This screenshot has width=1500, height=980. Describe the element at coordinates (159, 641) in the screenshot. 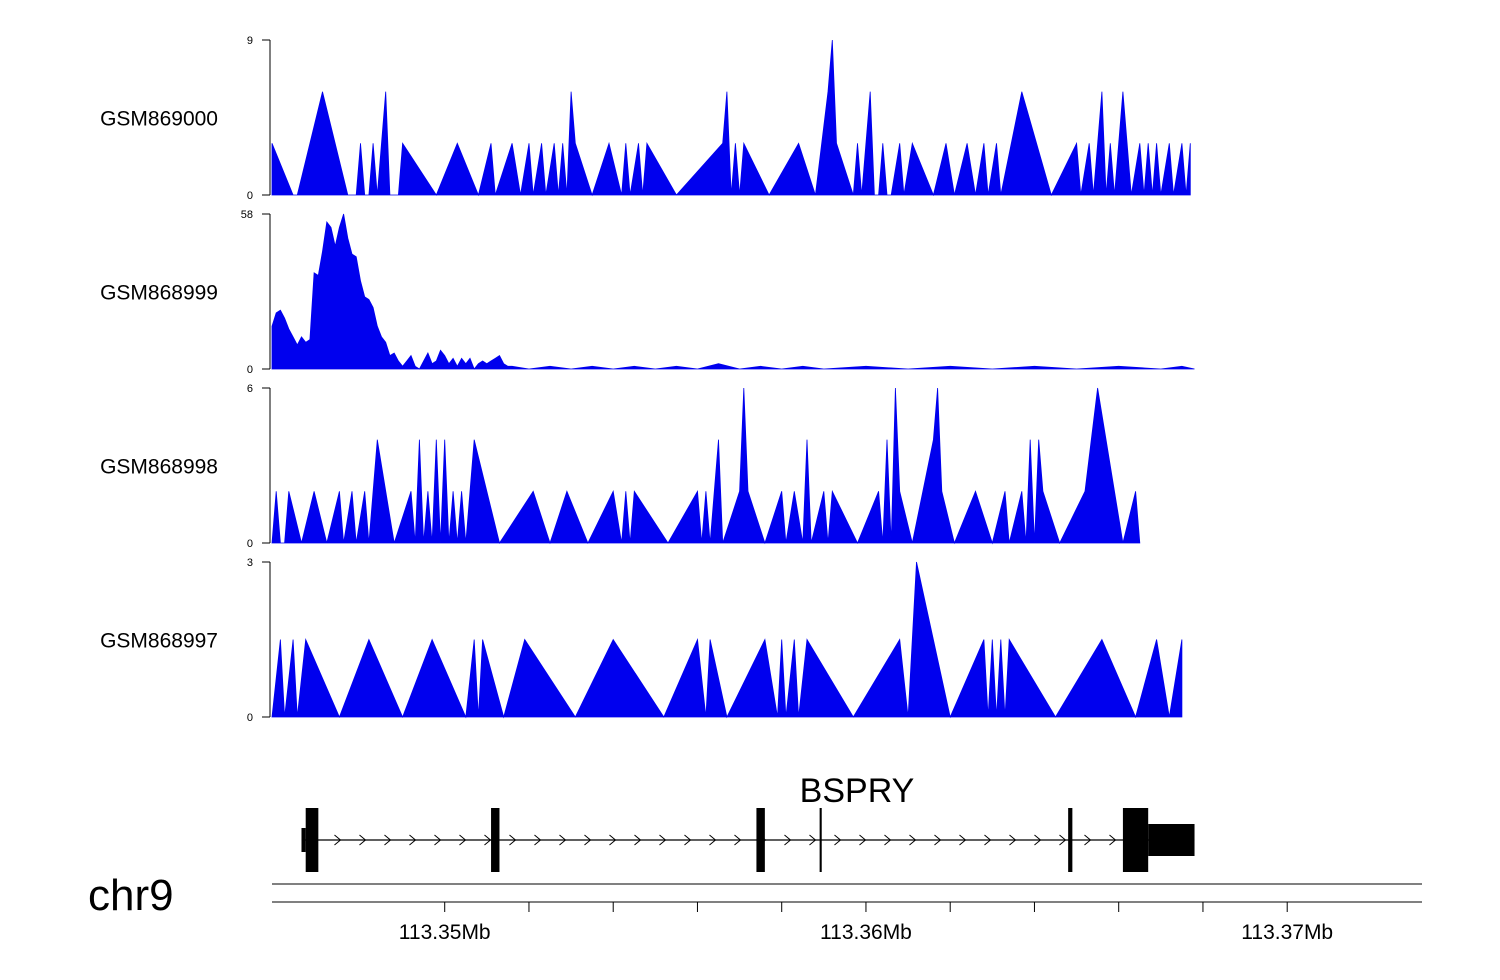

I see `track-label: GSM868997` at that location.